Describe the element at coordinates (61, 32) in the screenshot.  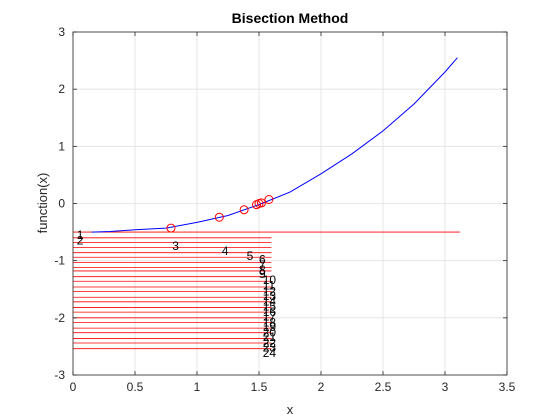
I see `y-tick-label: 3` at that location.